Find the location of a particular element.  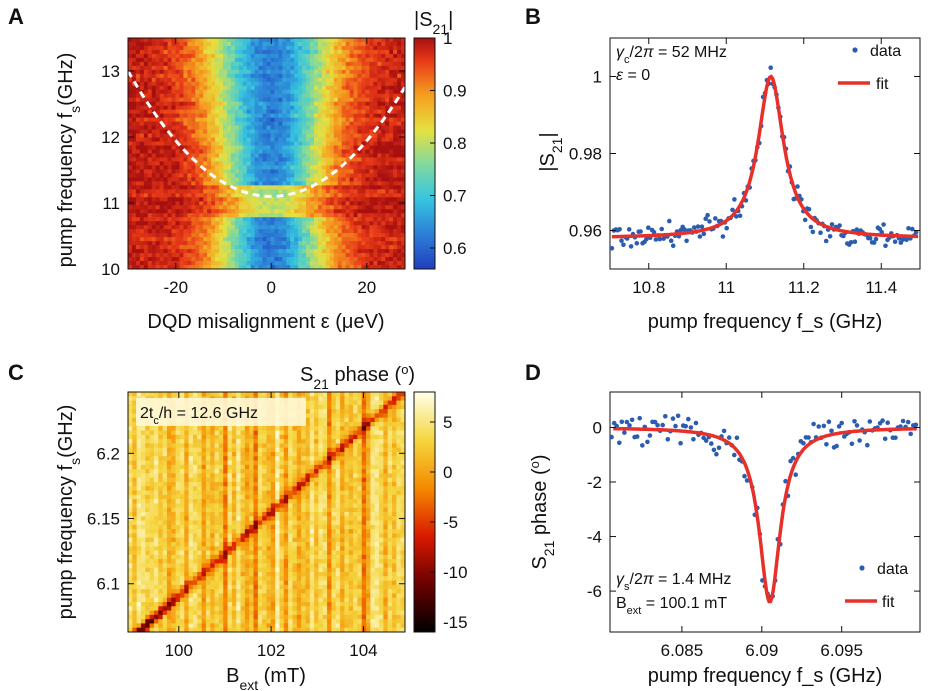

panel-b-data-point is located at coordinates (715, 218).